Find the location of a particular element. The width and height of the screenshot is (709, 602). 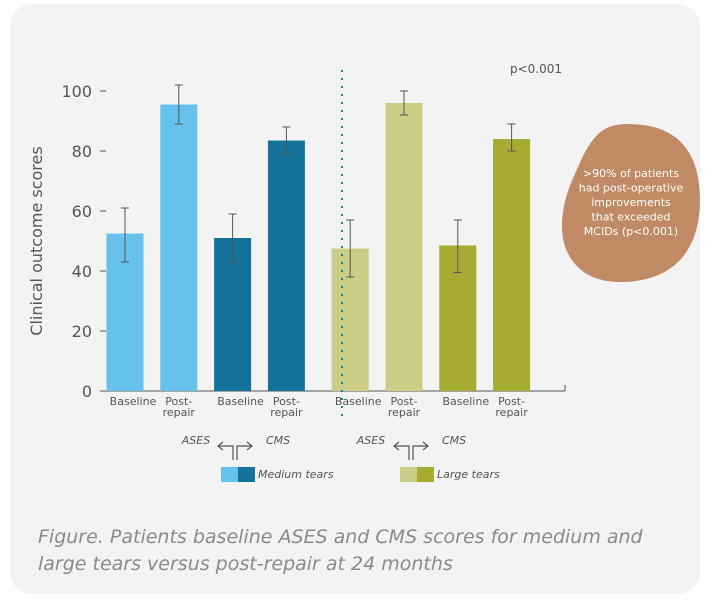

p-value-label: p<0.001 is located at coordinates (536, 69).